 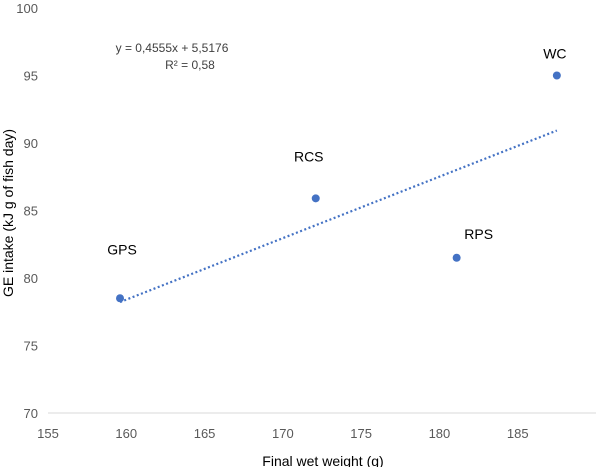 What do you see at coordinates (440, 433) in the screenshot?
I see `x-tick-label: 180` at bounding box center [440, 433].